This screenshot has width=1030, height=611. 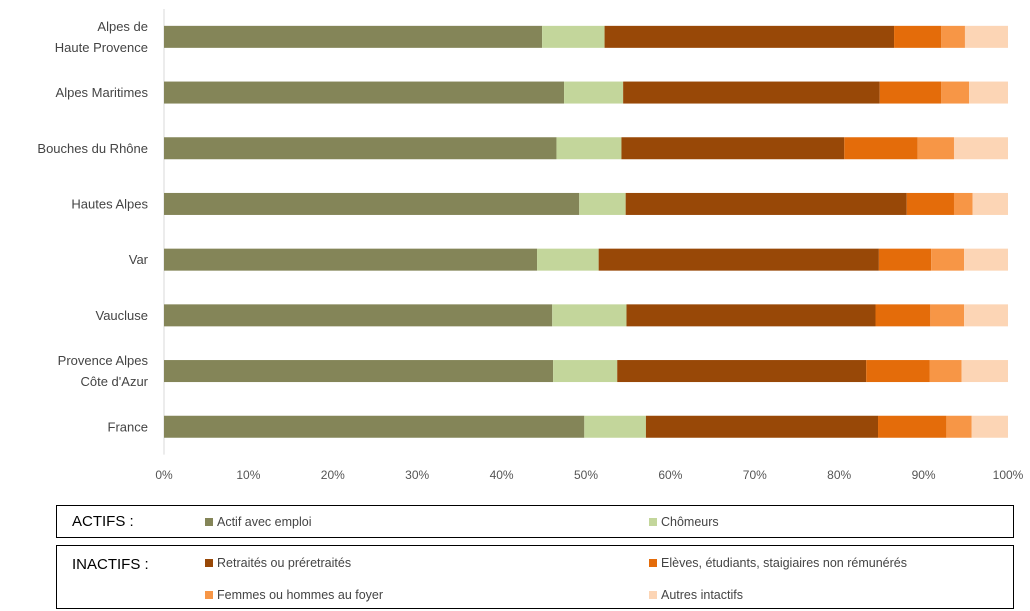 What do you see at coordinates (92, 148) in the screenshot?
I see `category-label: Bouches du Rhône` at bounding box center [92, 148].